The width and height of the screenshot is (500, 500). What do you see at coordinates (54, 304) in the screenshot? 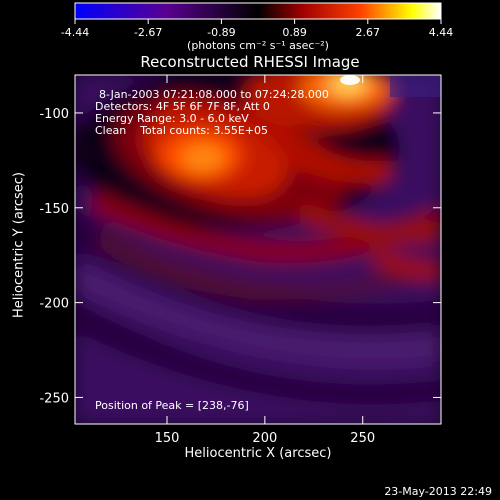
I see `y-tick-label: -200` at bounding box center [54, 304].